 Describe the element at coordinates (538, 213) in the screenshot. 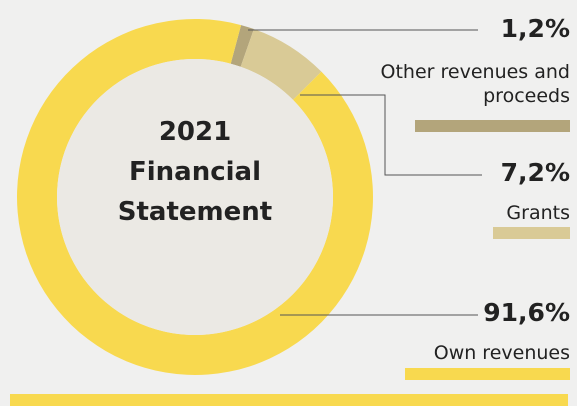

I see `category-label: Grants` at that location.